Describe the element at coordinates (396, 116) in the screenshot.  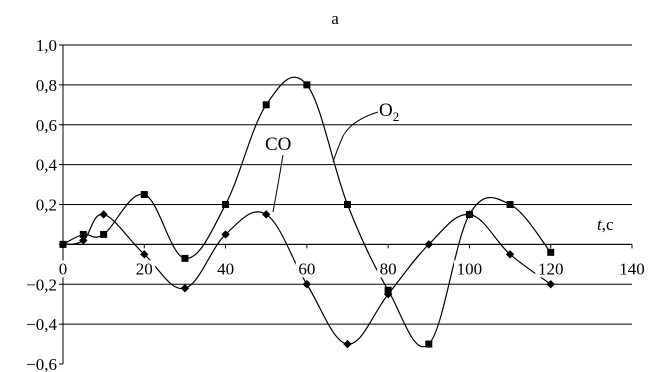
I see `series-label-o2-sub: 2` at that location.